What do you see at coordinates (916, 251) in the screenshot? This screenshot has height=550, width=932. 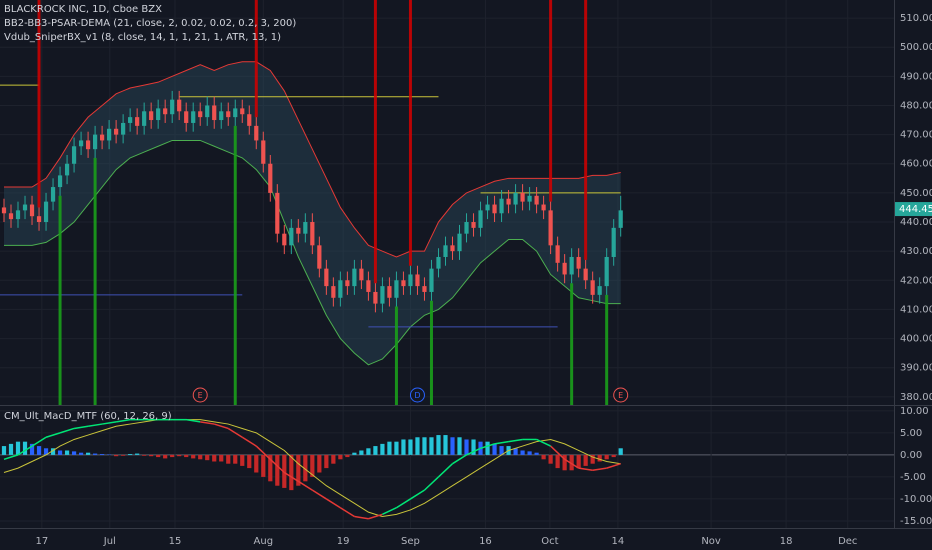 I see `y-tick-label: 430.00` at bounding box center [916, 251].